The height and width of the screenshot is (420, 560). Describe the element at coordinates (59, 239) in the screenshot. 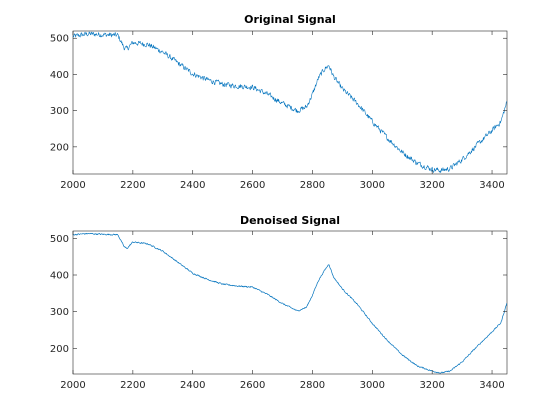

I see `denoised-signal-y-tick-label: 500` at that location.